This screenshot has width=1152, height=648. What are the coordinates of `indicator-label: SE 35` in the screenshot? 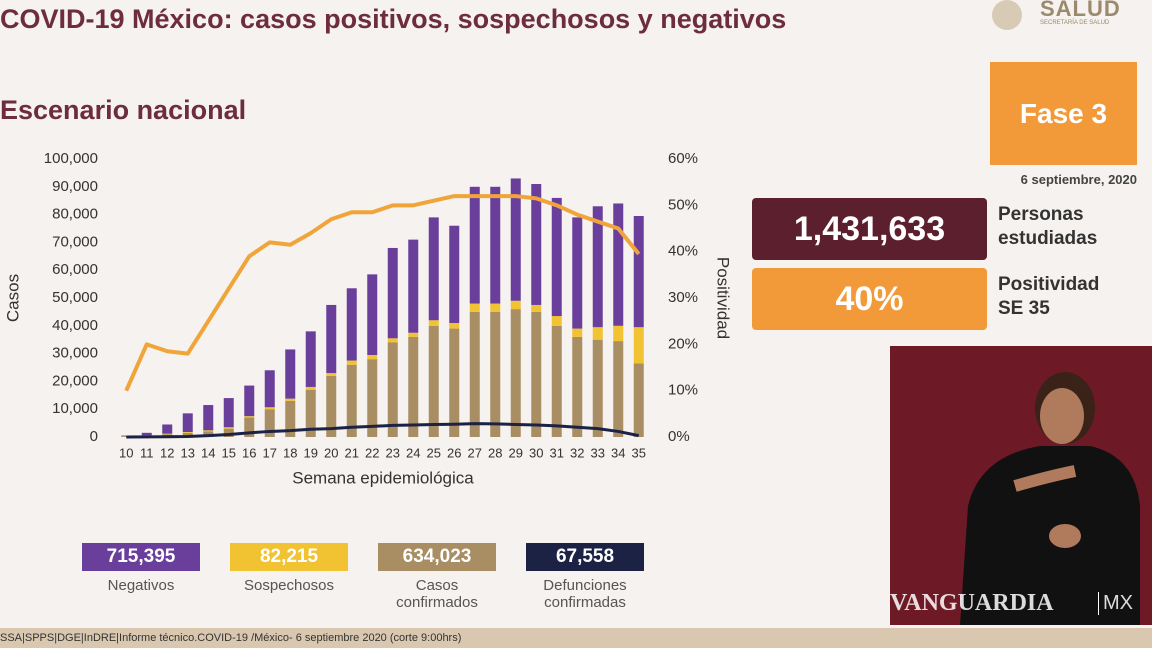 It's located at (1024, 308).